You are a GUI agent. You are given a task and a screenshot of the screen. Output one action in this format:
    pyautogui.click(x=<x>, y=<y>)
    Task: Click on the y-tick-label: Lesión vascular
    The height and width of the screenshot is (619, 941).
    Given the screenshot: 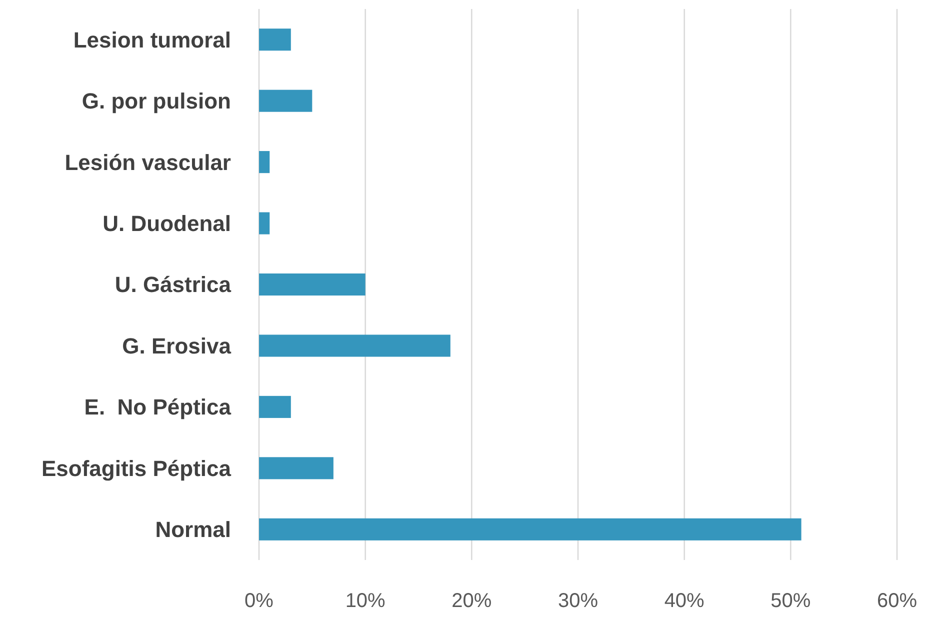 What is the action you would take?
    pyautogui.click(x=148, y=162)
    